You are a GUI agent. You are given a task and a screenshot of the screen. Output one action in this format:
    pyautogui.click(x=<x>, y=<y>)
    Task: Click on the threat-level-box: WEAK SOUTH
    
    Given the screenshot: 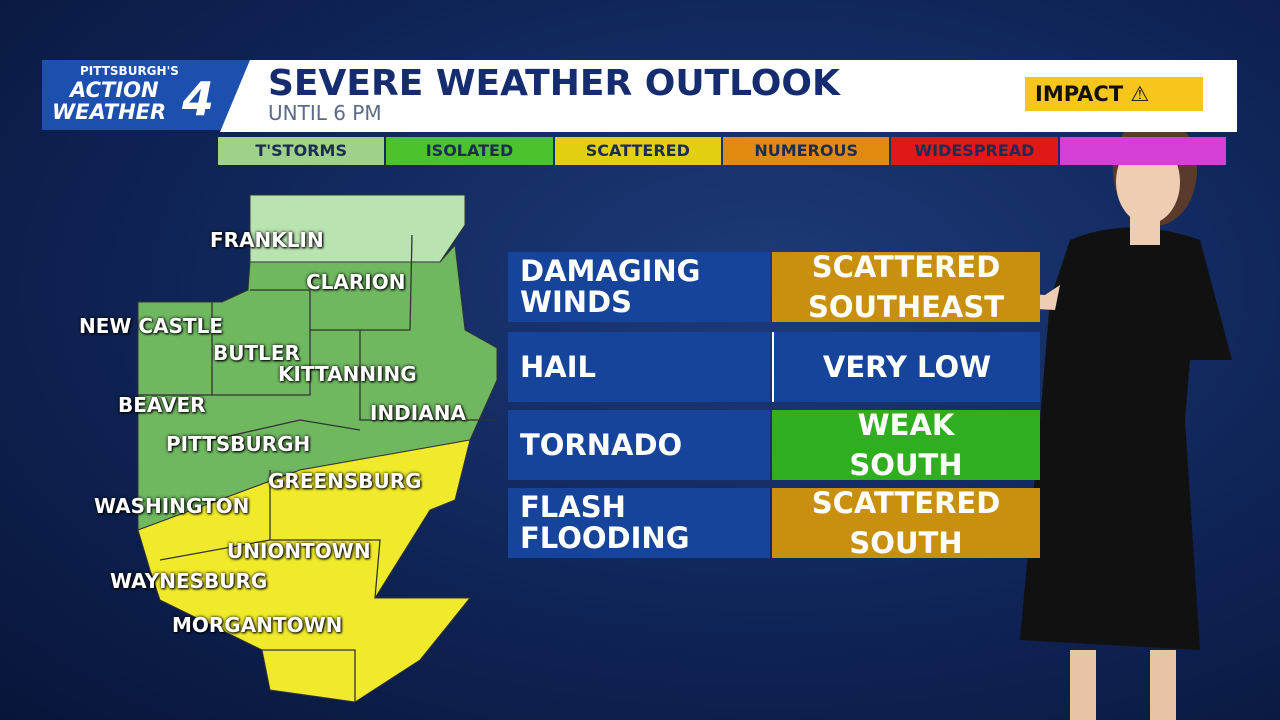 What is the action you would take?
    pyautogui.click(x=906, y=445)
    